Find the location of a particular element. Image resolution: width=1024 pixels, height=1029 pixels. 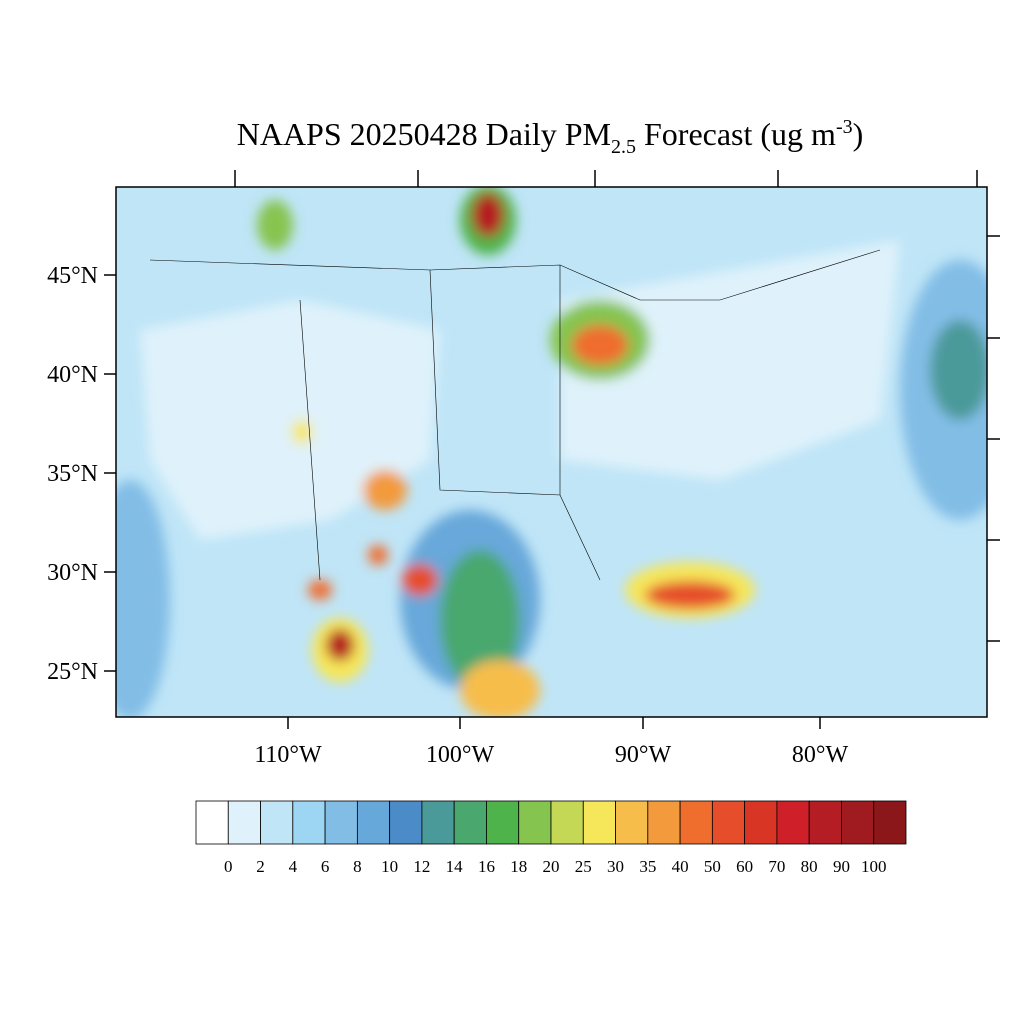

lat-label: 25°N is located at coordinates (72, 672).